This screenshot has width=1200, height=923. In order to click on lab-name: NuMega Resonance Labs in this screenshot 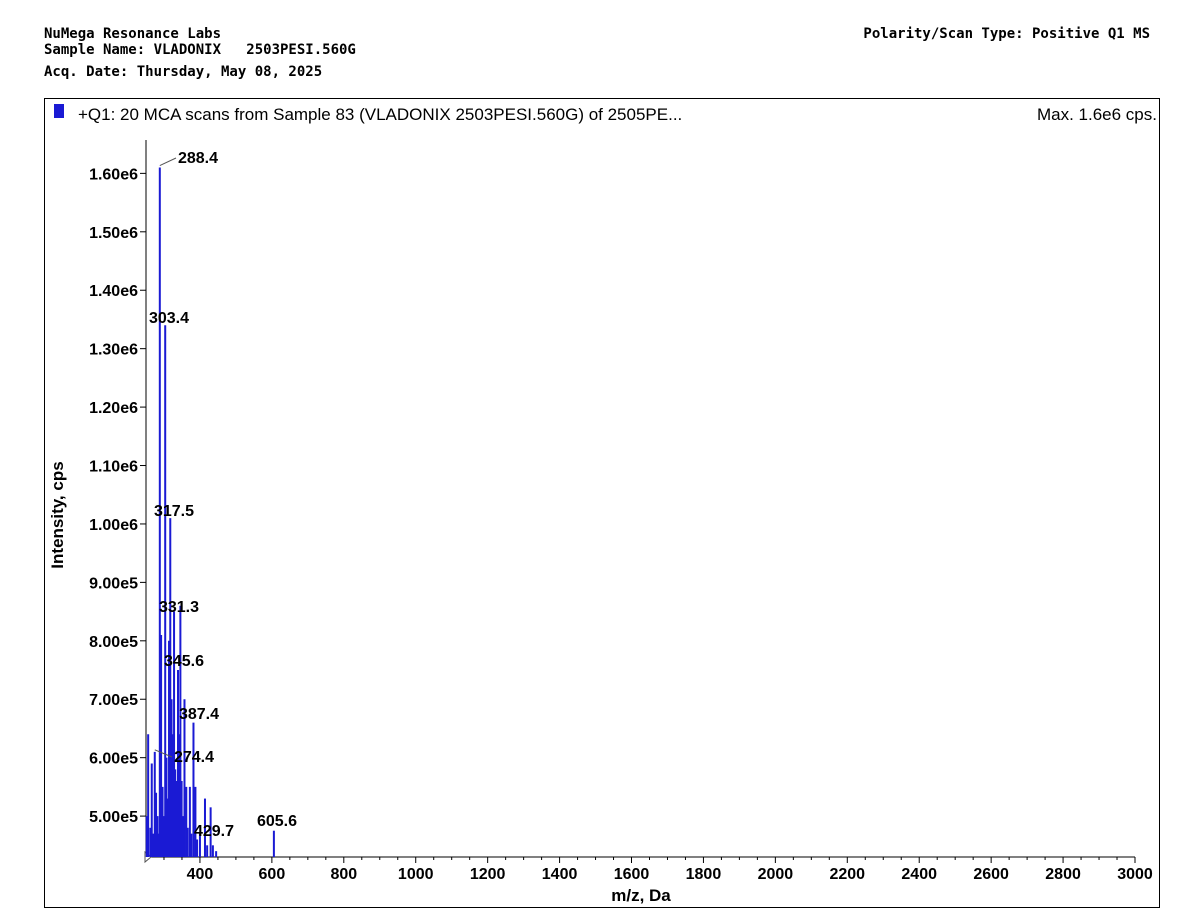, I will do `click(133, 34)`.